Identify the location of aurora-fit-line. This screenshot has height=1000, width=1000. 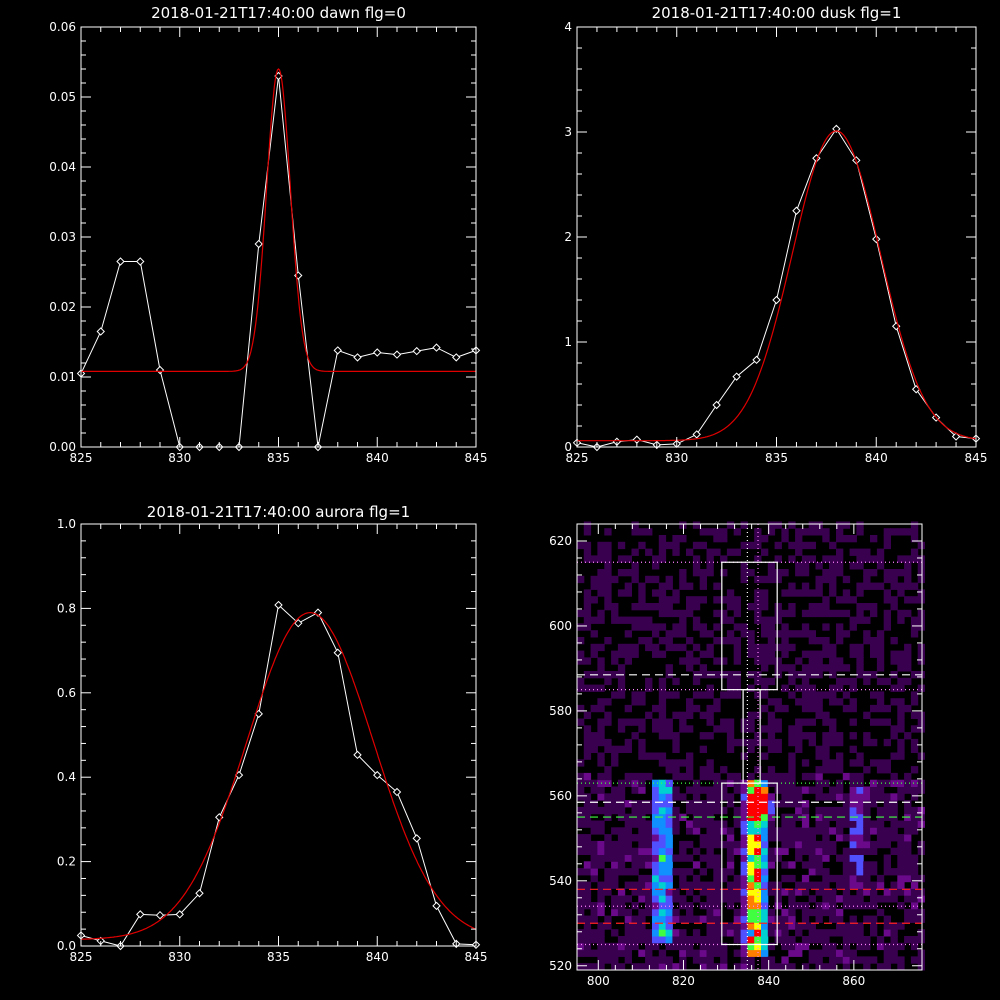
(278, 775).